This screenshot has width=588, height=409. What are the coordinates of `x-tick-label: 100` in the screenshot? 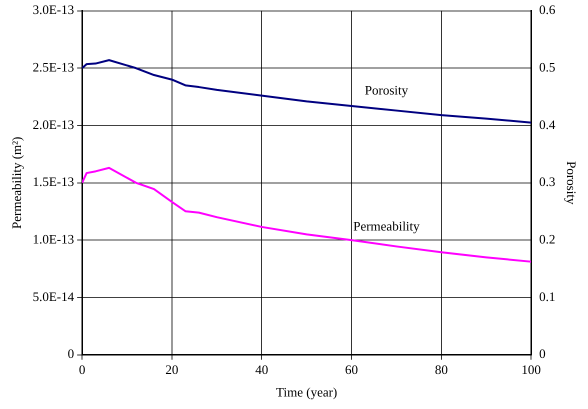 It's located at (531, 370).